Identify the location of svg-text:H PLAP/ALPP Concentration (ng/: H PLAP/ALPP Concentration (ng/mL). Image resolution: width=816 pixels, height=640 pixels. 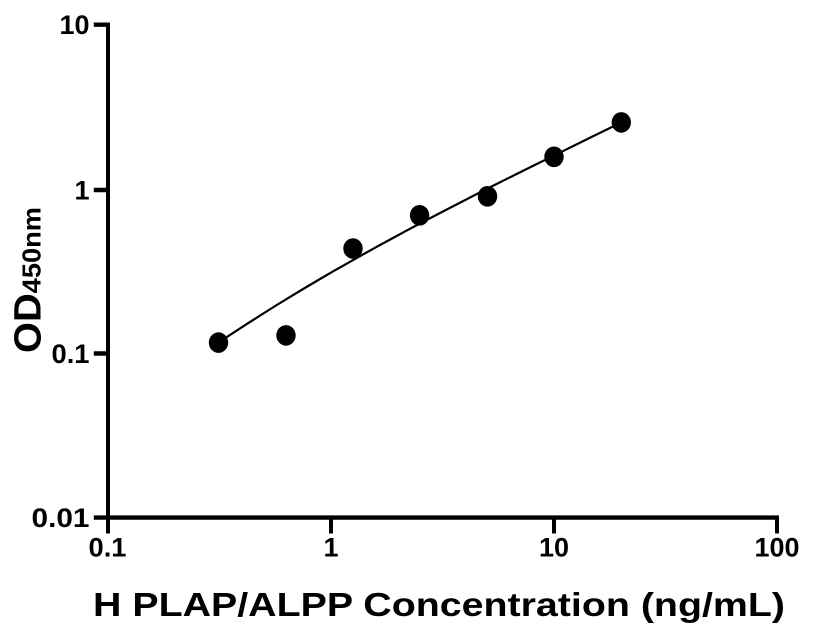
(439, 604).